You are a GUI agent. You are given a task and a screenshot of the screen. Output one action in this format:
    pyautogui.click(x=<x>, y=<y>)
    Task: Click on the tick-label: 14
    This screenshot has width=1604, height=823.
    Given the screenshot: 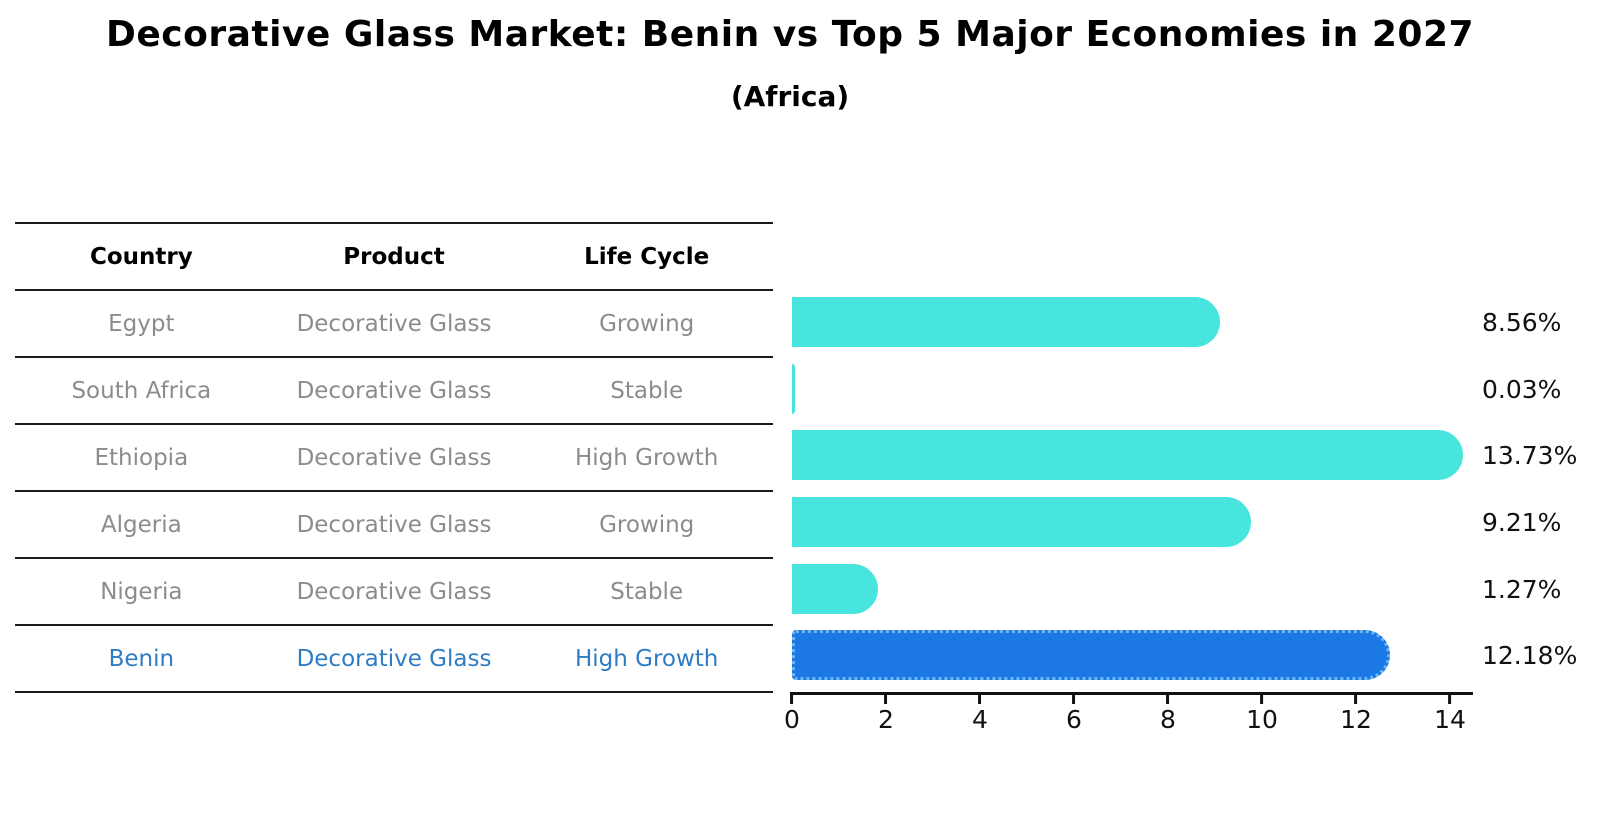 What is the action you would take?
    pyautogui.click(x=1450, y=719)
    